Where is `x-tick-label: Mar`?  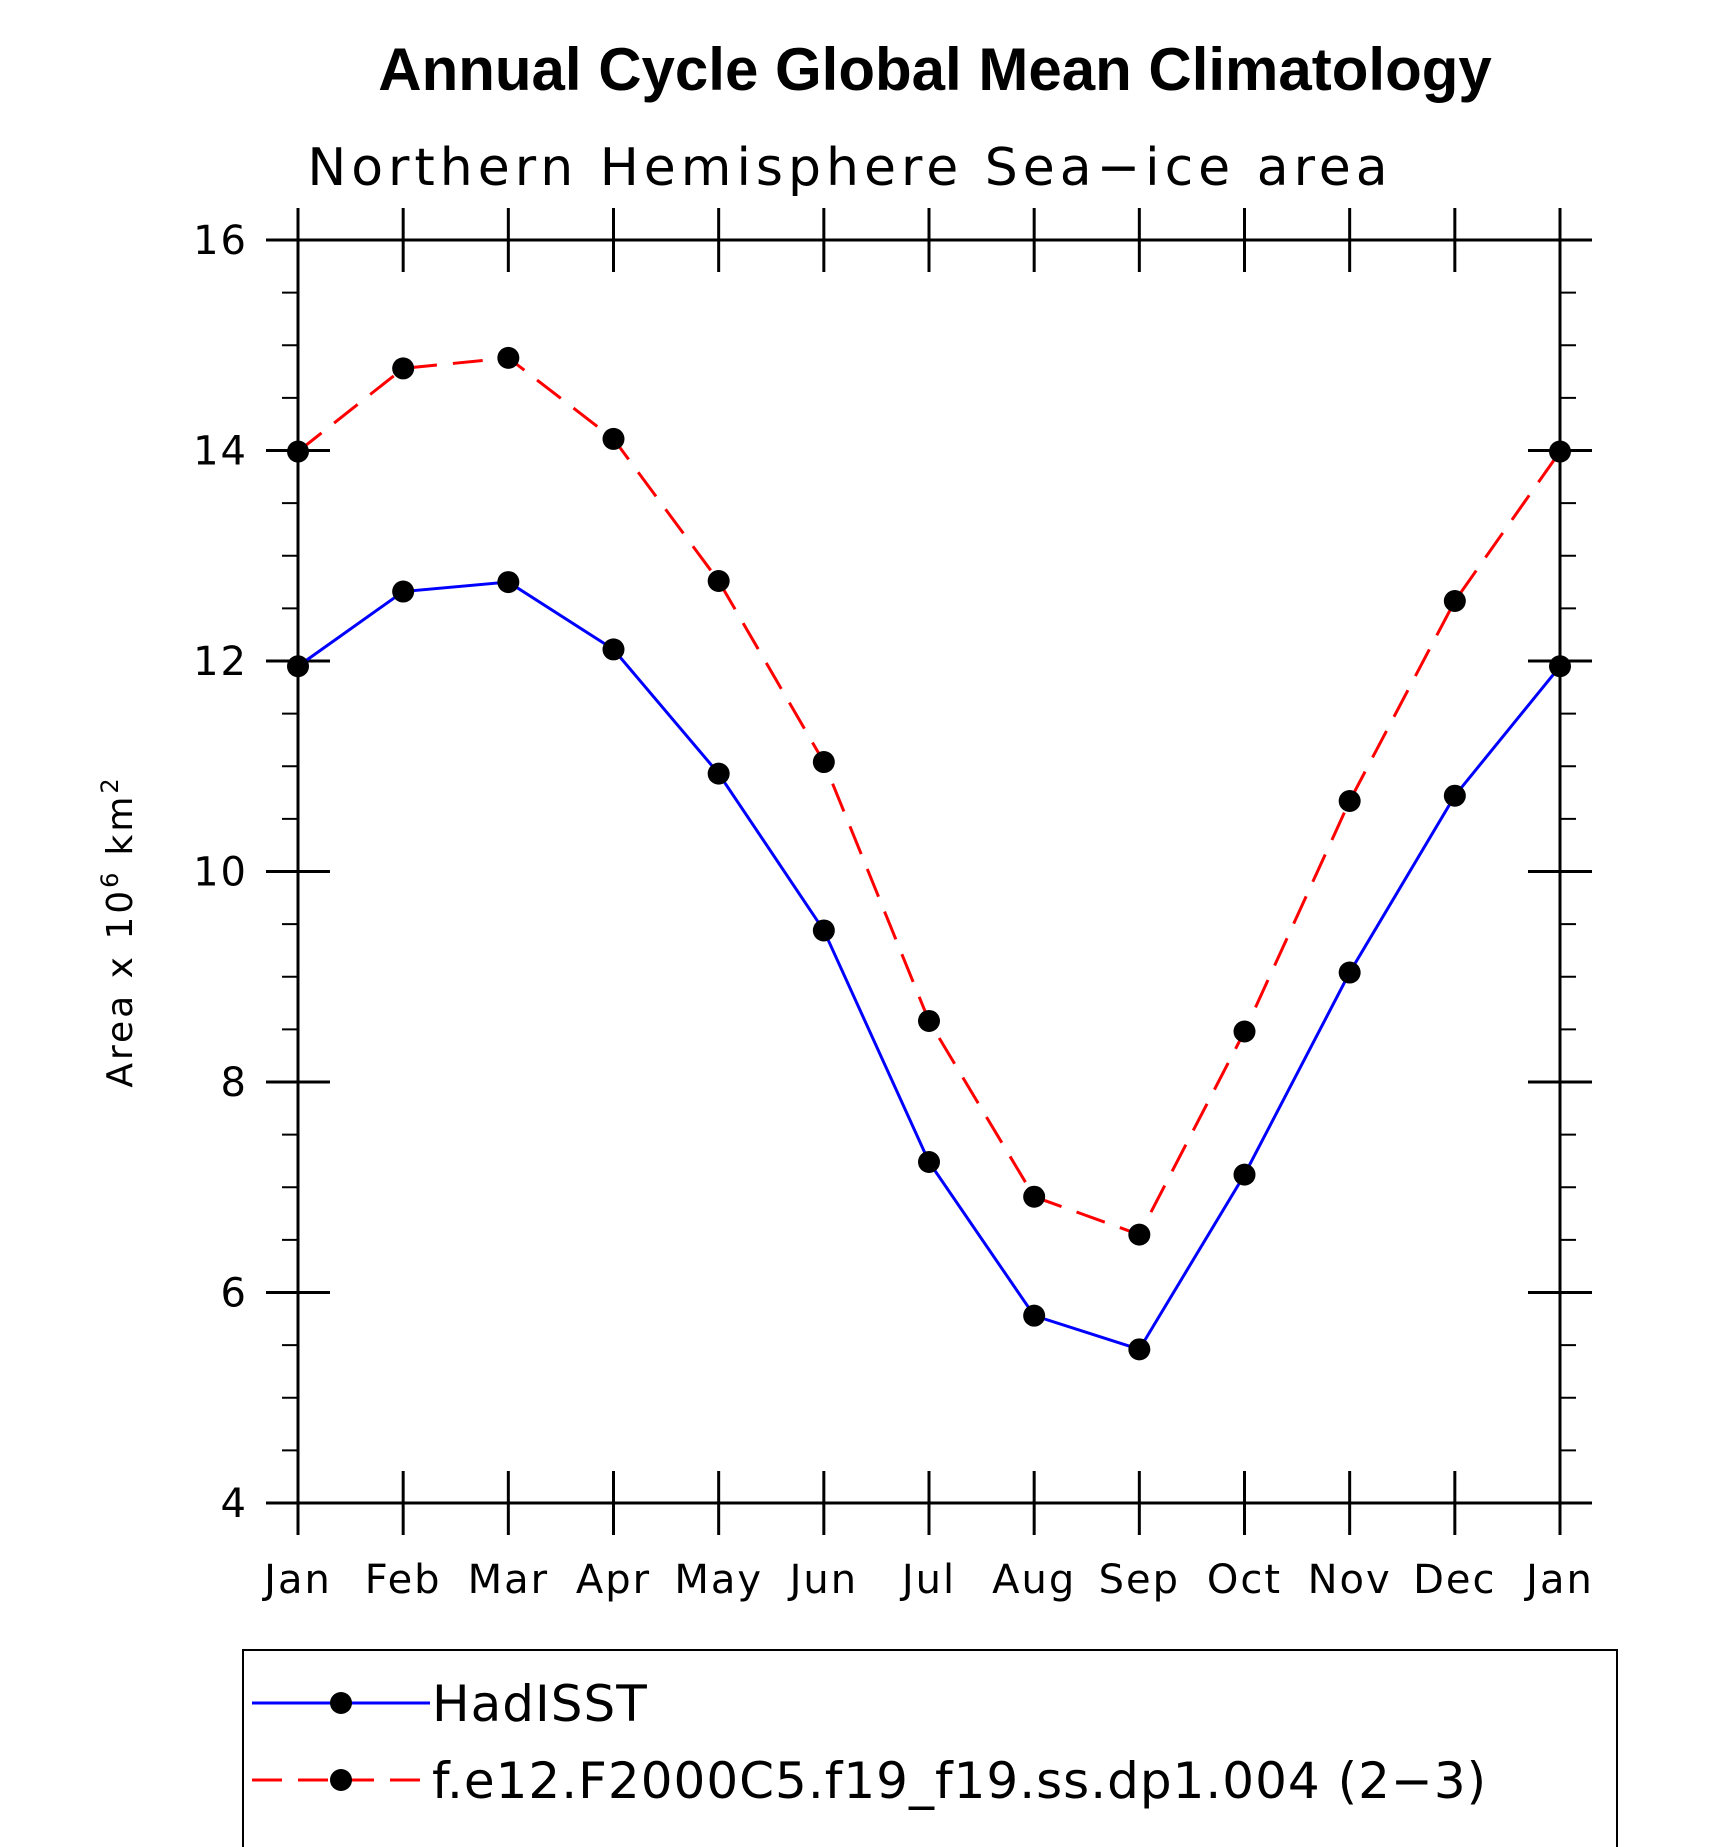 x-tick-label: Mar is located at coordinates (508, 1580).